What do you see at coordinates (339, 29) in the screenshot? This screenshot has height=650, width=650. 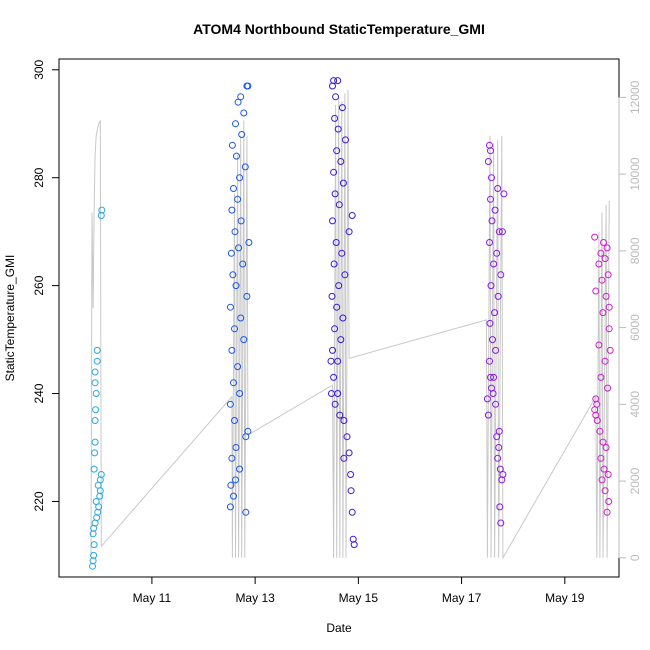 I see `chart-title: ATOM4 Northbound StaticTemperature_GMI` at bounding box center [339, 29].